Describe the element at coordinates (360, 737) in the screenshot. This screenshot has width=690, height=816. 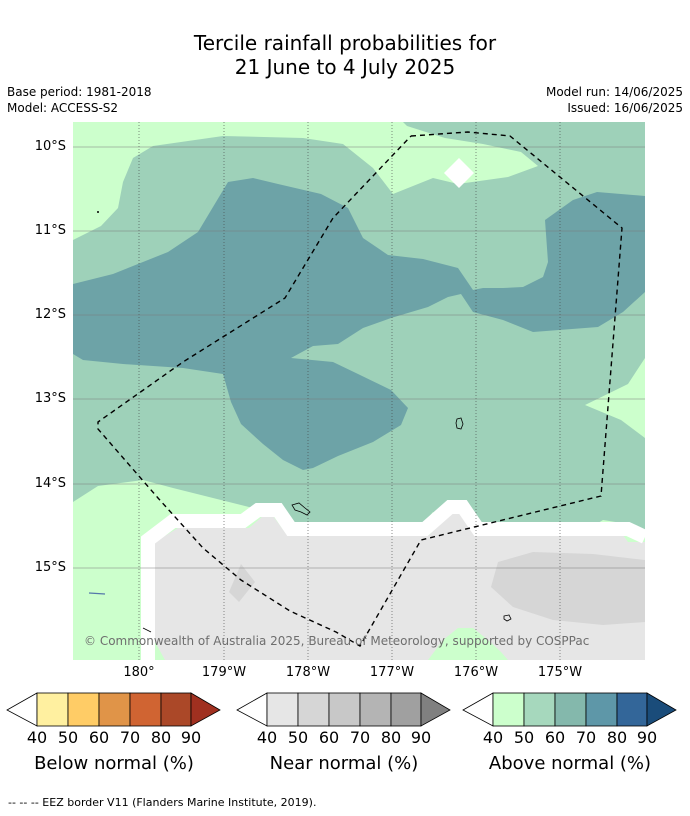
I see `colorbar-near-tick: 70` at that location.